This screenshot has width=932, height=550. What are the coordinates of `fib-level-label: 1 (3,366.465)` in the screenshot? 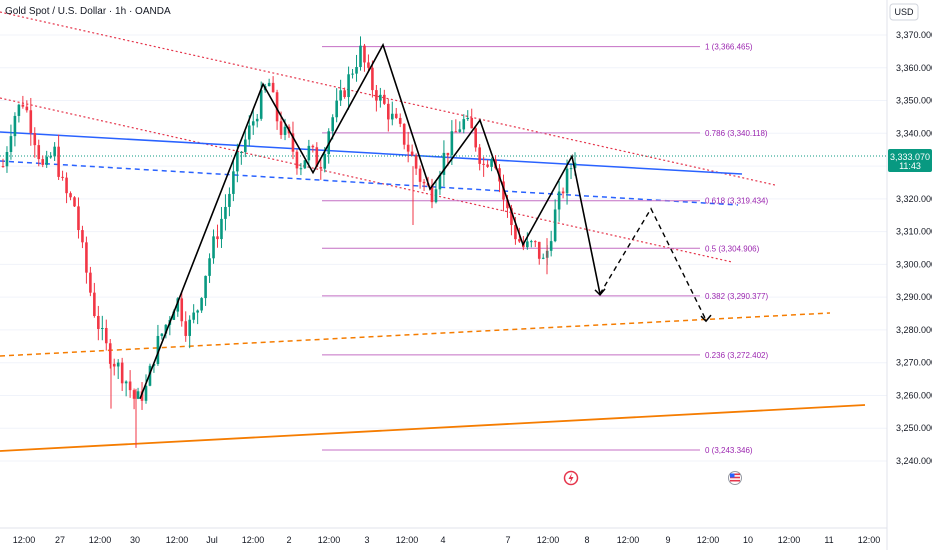 It's located at (729, 47).